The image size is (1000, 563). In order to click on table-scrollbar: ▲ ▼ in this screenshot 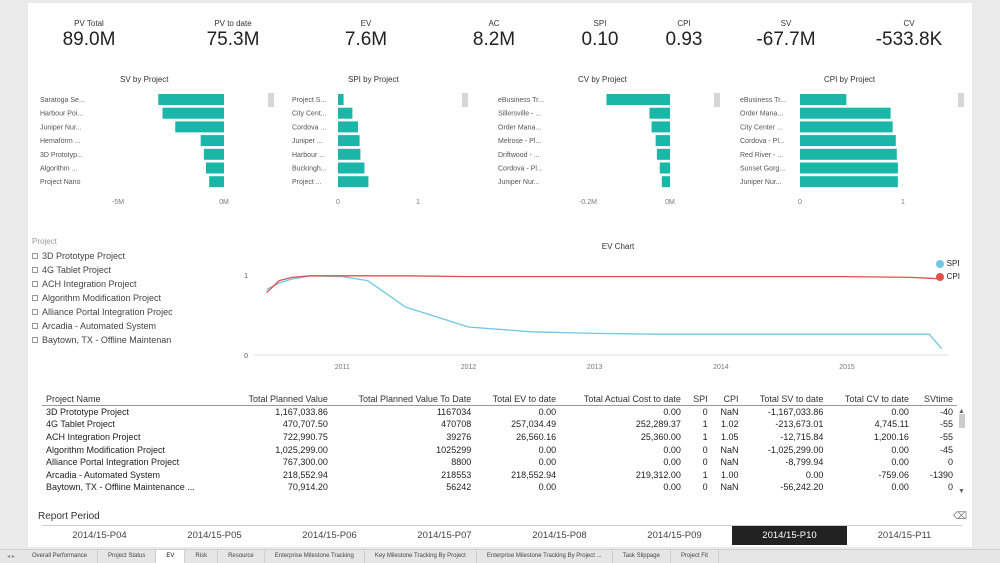, I will do `click(962, 453)`.